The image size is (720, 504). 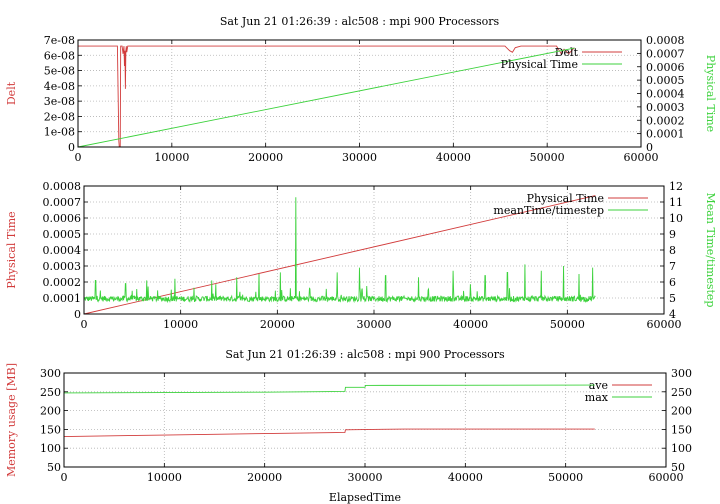 What do you see at coordinates (11, 249) in the screenshot?
I see `y-axis-label: Physical Time` at bounding box center [11, 249].